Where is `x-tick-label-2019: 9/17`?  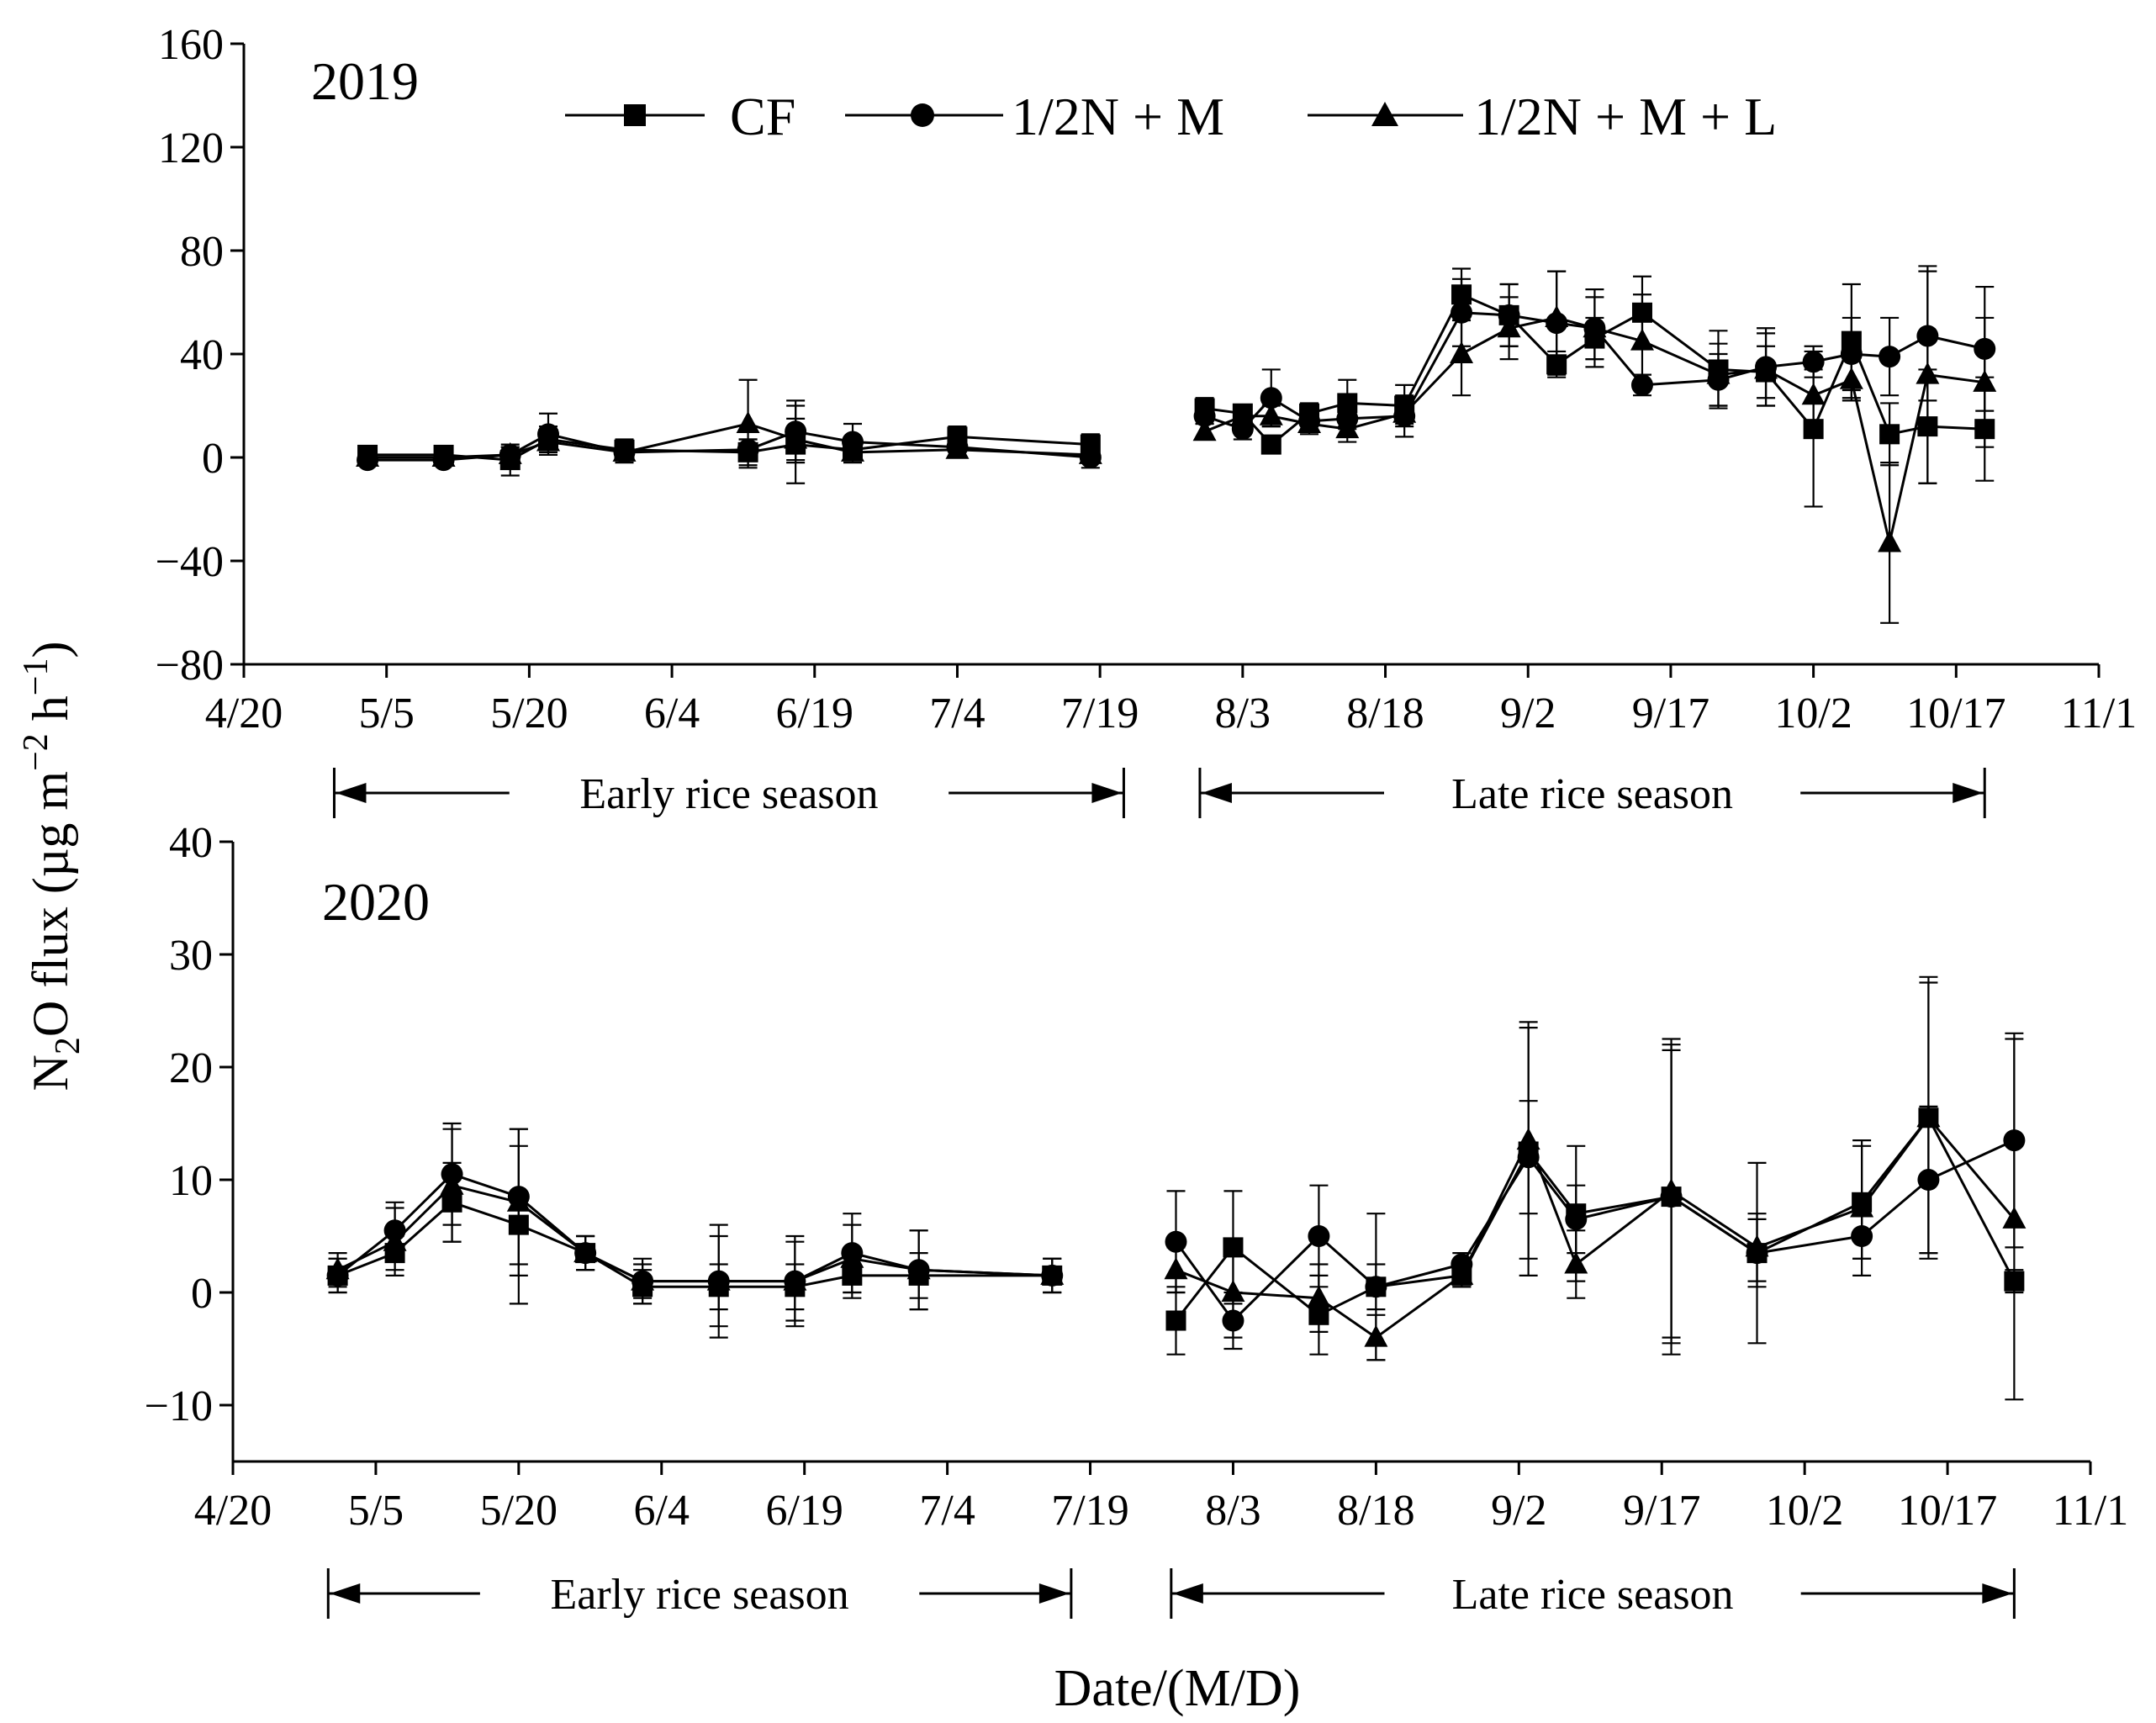
x-tick-label-2019: 9/17 is located at coordinates (1670, 714).